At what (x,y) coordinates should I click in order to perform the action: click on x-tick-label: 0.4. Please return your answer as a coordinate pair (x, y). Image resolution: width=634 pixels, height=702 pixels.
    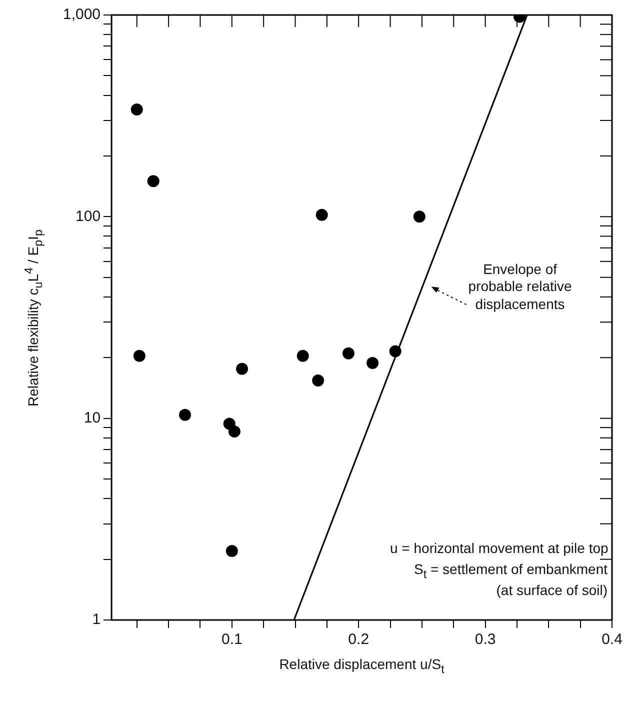
    Looking at the image, I should click on (612, 639).